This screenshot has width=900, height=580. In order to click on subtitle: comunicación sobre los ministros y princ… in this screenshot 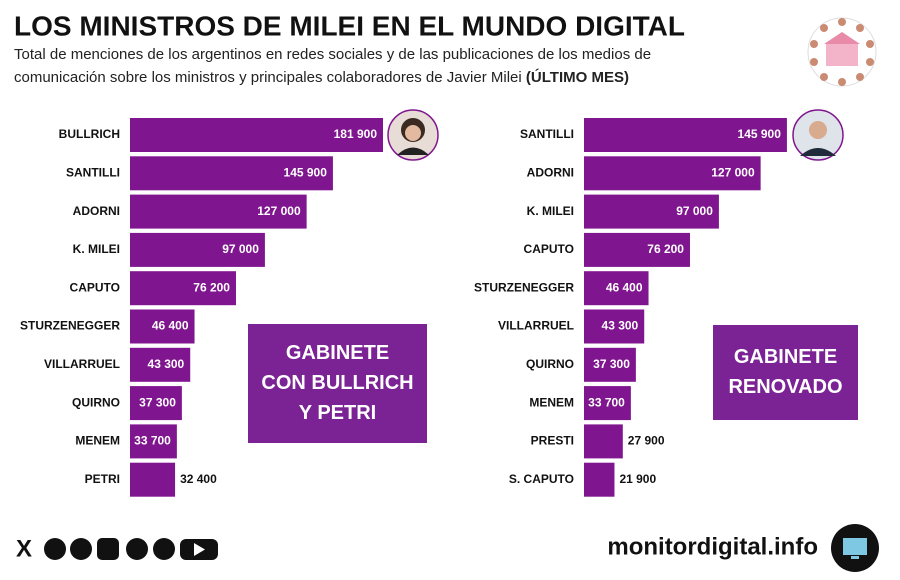, I will do `click(321, 77)`.